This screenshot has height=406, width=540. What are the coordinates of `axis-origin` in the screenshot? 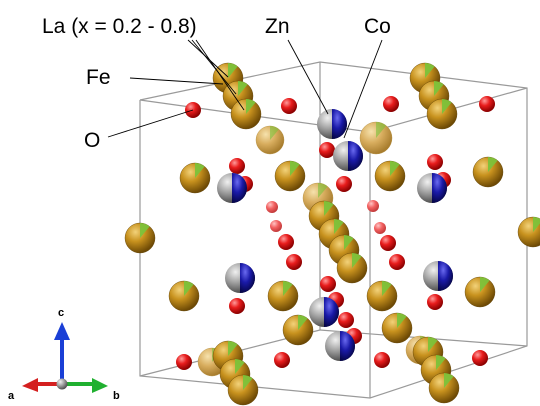 It's located at (62, 384).